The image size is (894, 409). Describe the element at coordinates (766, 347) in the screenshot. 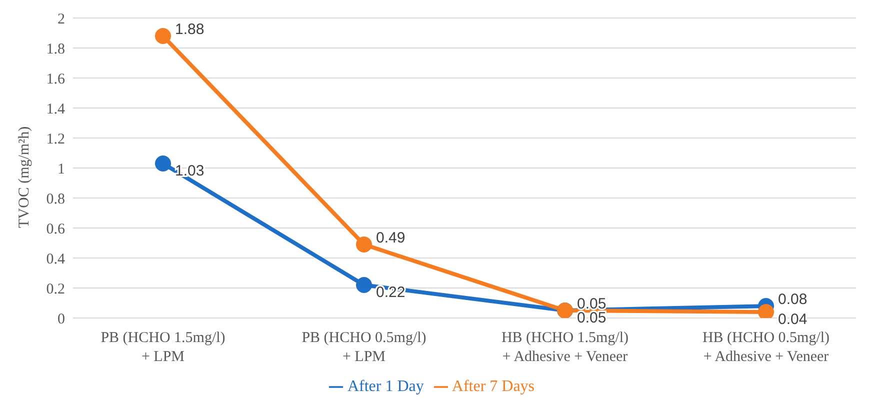

I see `x-tick-label: HB (HCHO 0.5mg/l) + Adhesive + Veneer` at that location.